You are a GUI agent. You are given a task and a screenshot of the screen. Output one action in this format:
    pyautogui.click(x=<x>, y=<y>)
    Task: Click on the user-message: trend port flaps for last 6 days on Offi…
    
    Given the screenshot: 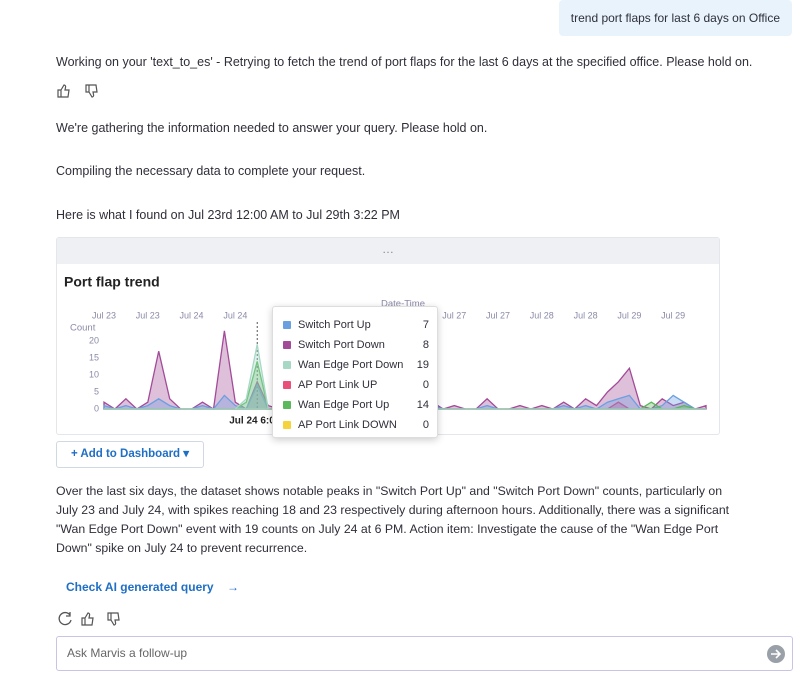 What is the action you would take?
    pyautogui.click(x=675, y=18)
    